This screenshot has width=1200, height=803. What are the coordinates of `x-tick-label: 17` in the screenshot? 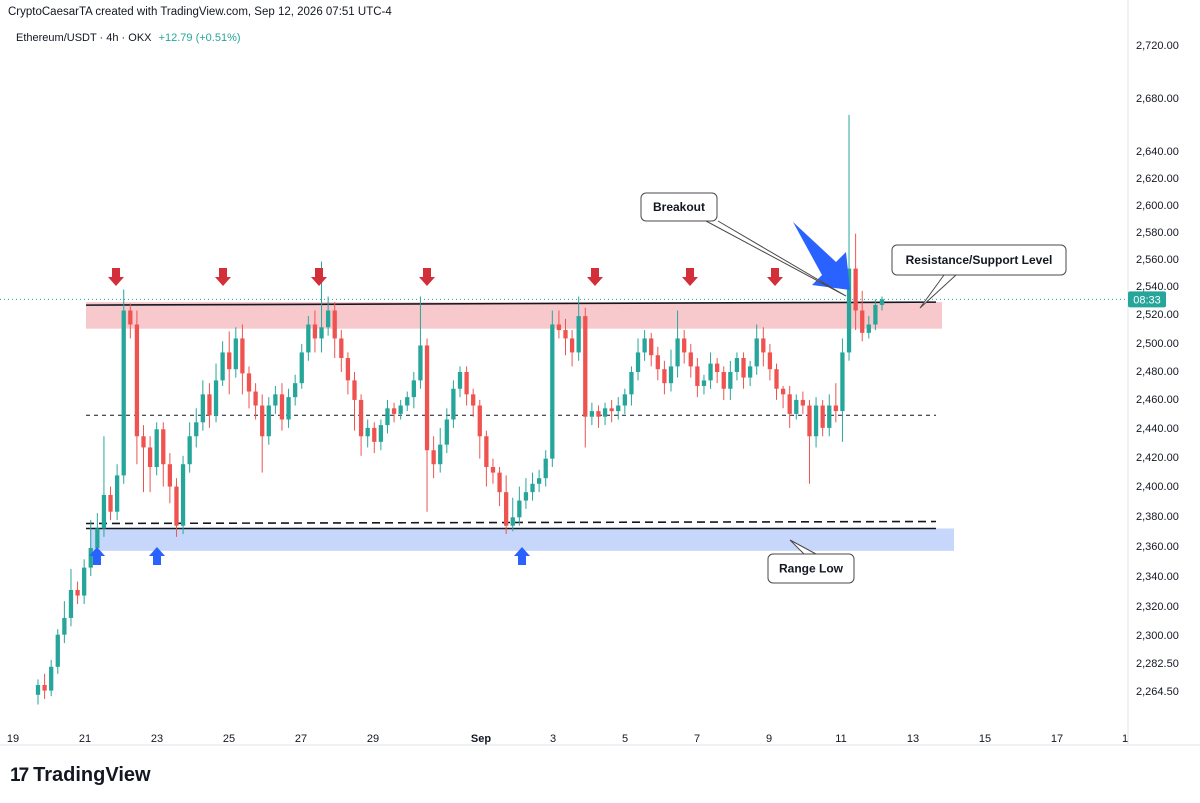 It's located at (1057, 739).